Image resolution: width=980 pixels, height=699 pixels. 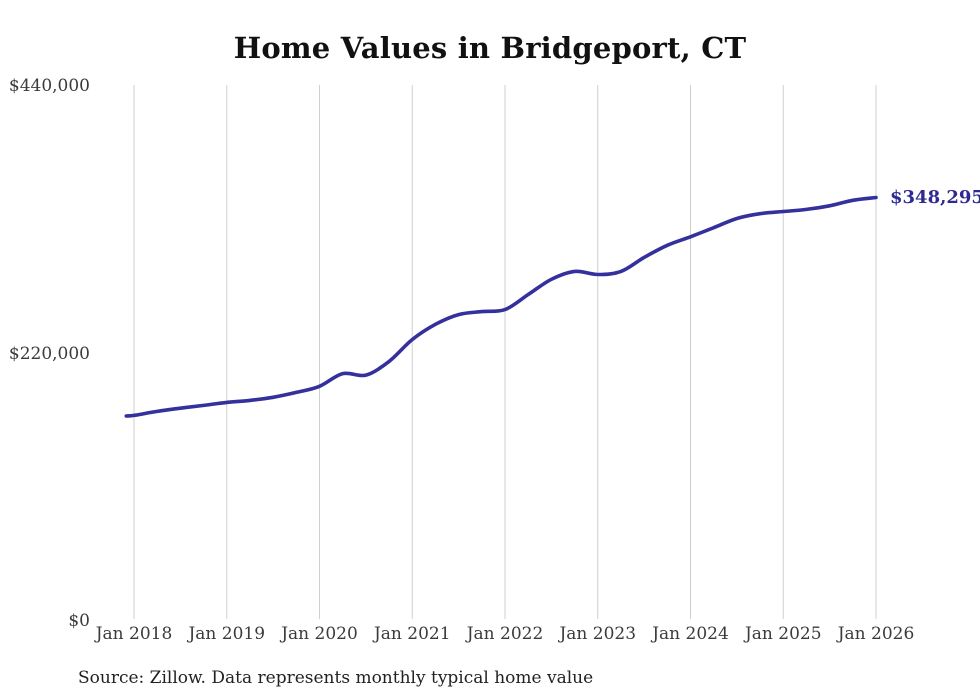 I want to click on x-axis-tick-label: Jan 2023, so click(x=598, y=634).